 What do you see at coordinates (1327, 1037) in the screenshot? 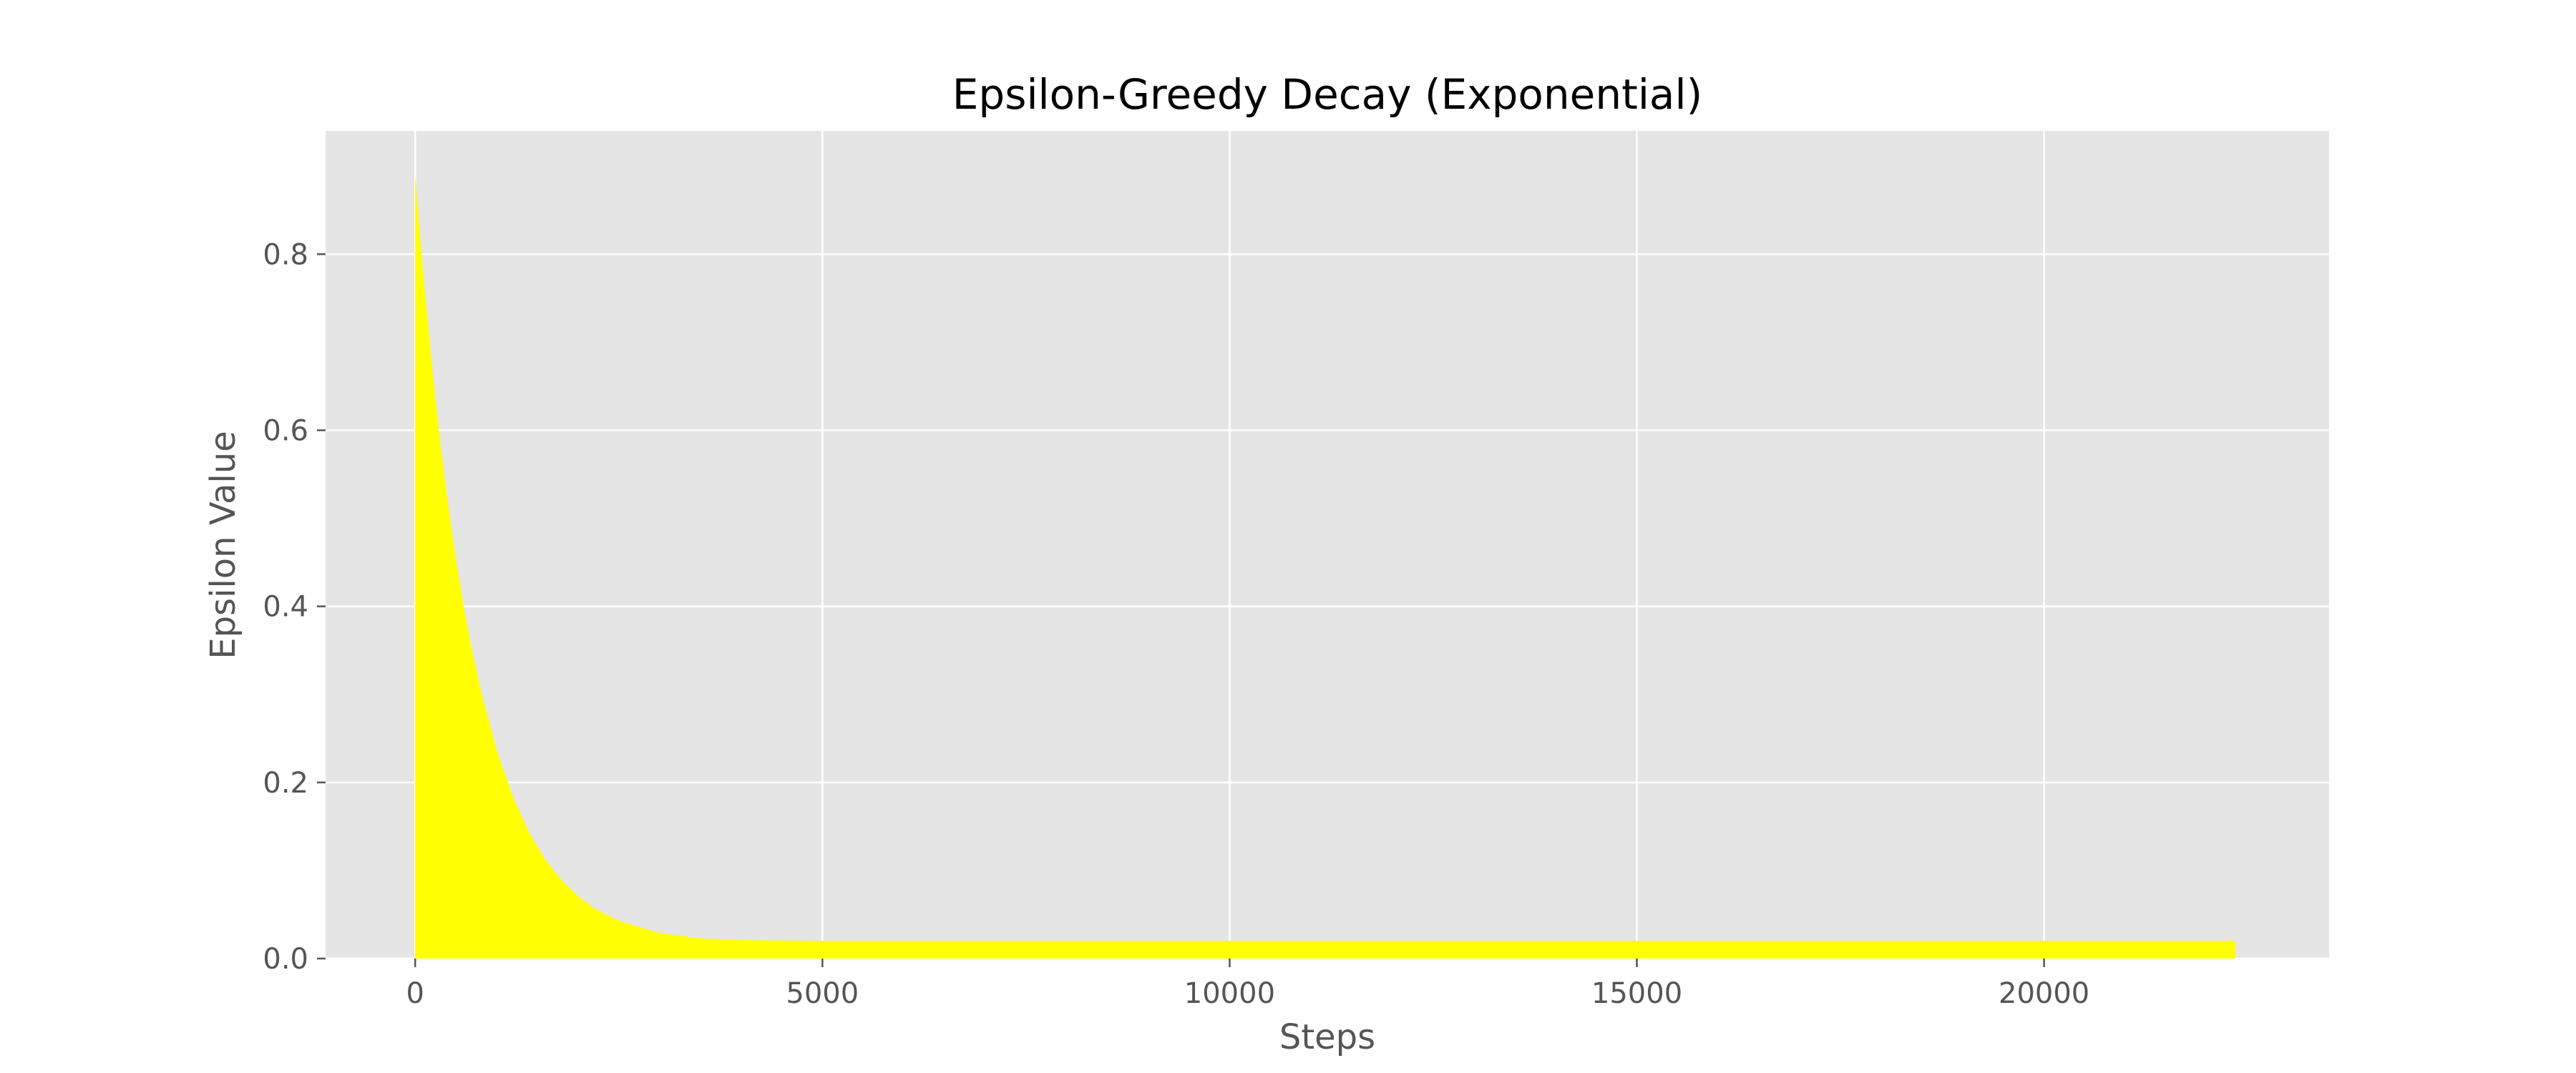
I see `x-axis-label: Steps` at bounding box center [1327, 1037].